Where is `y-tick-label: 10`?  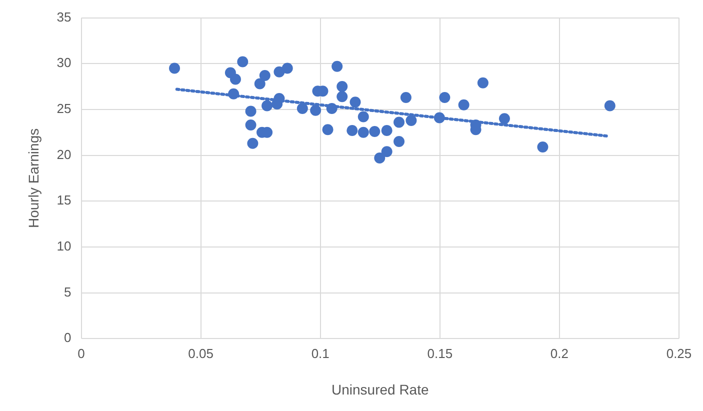 y-tick-label: 10 is located at coordinates (64, 246).